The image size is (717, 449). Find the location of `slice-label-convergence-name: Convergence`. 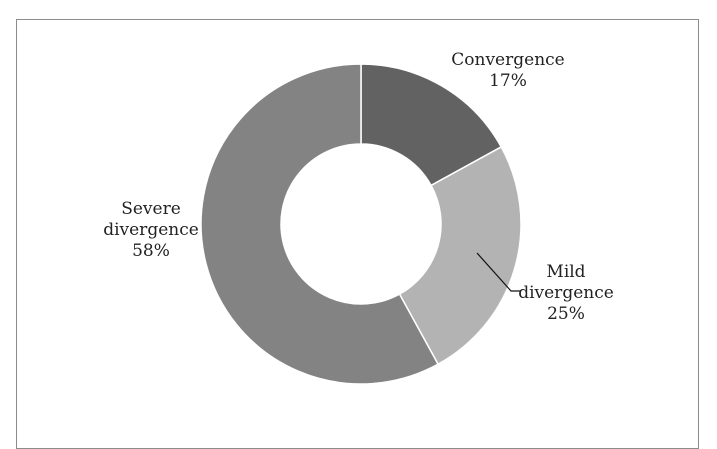

slice-label-convergence-name: Convergence is located at coordinates (508, 60).